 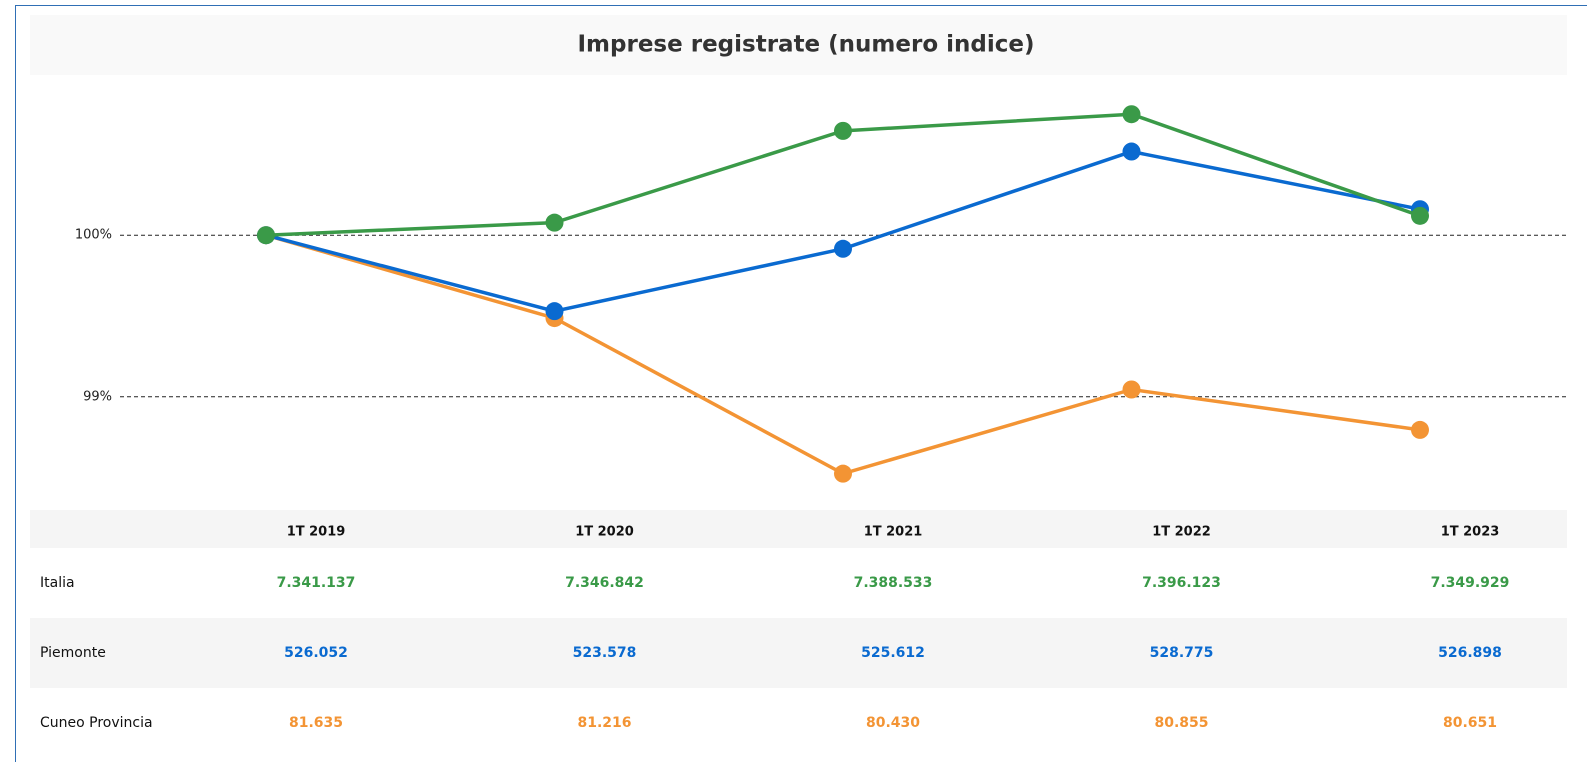 What do you see at coordinates (798, 653) in the screenshot?
I see `table-row-band` at bounding box center [798, 653].